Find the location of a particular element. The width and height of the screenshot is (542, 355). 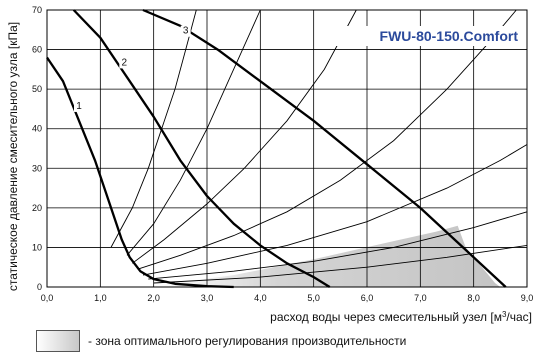

x-tick-label: 9,0 is located at coordinates (527, 298).